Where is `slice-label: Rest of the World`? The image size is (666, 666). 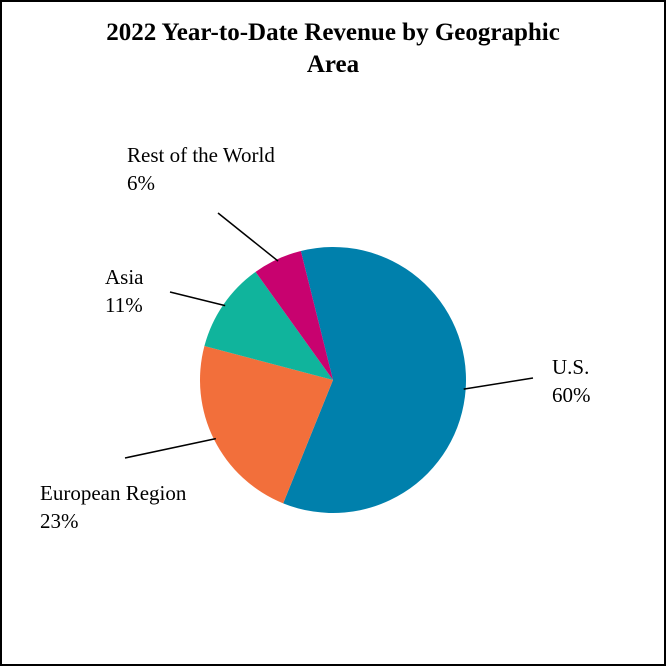
slice-label: Rest of the World is located at coordinates (201, 155).